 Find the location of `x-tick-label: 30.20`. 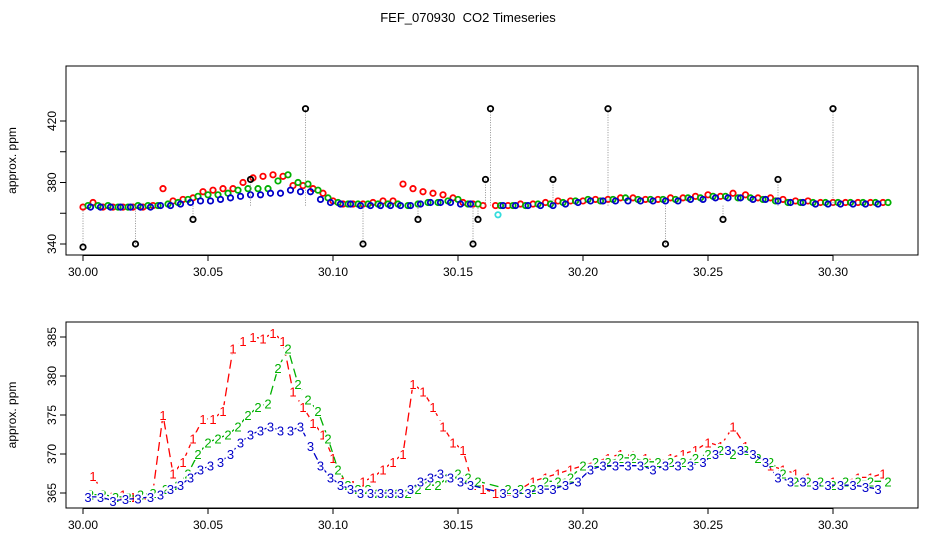

x-tick-label: 30.20 is located at coordinates (583, 272).